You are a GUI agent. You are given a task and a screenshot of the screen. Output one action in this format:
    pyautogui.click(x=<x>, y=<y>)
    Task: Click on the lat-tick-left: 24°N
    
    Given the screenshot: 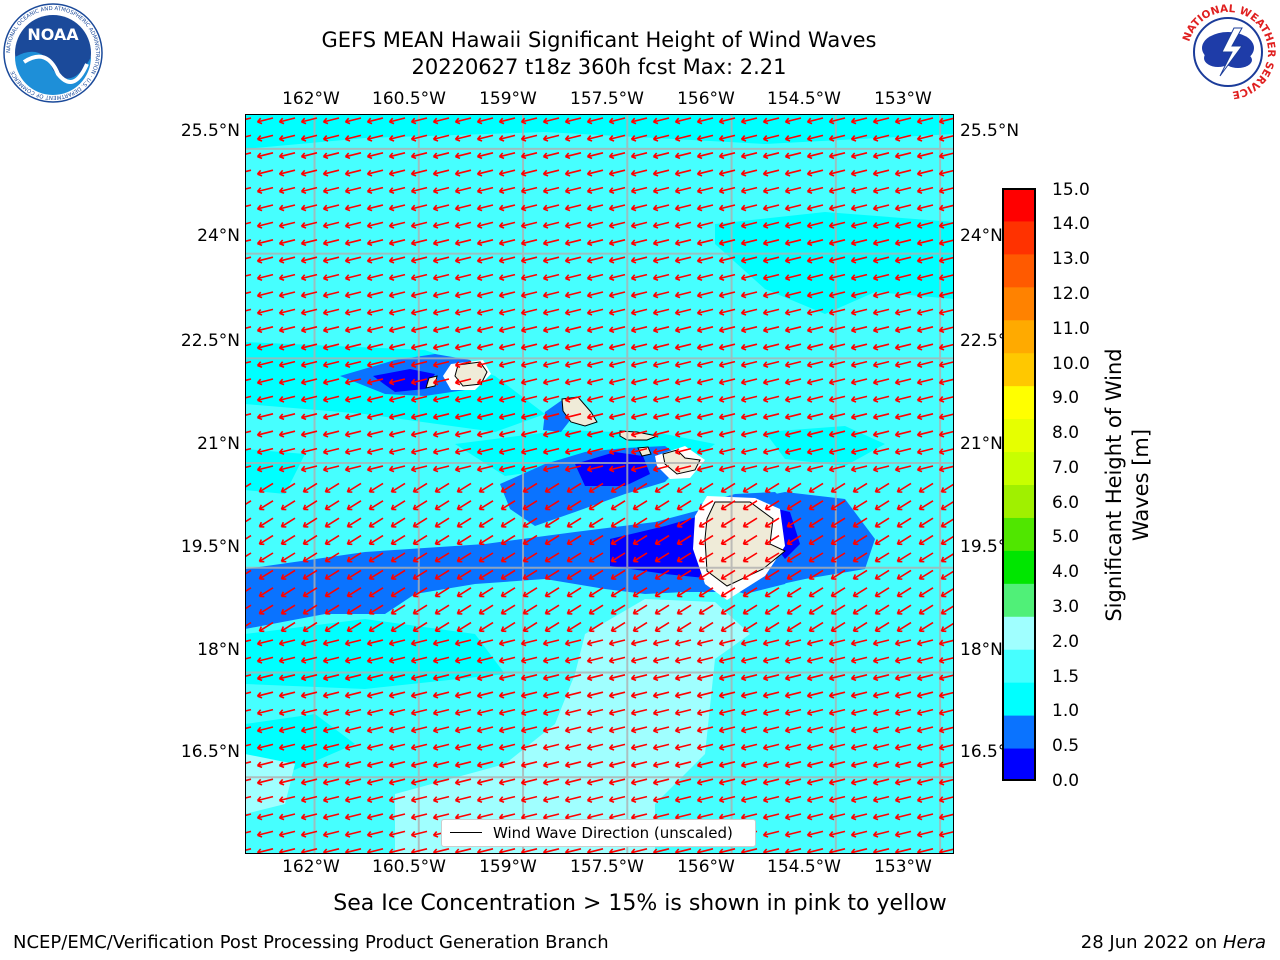 What is the action you would take?
    pyautogui.click(x=218, y=236)
    